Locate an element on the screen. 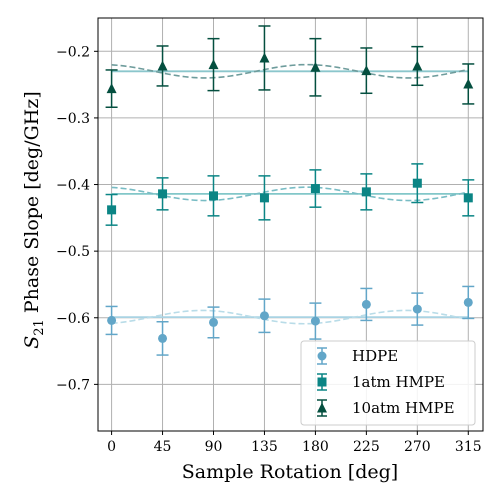 The image size is (500, 500). y-tick-label: −0.2 is located at coordinates (73, 52).